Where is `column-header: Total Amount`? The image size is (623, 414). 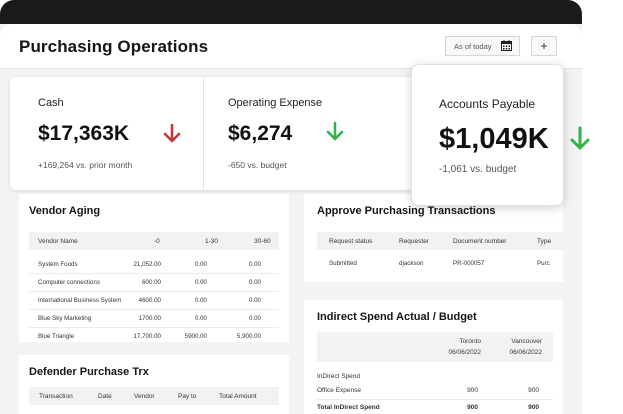 column-header: Total Amount is located at coordinates (238, 396).